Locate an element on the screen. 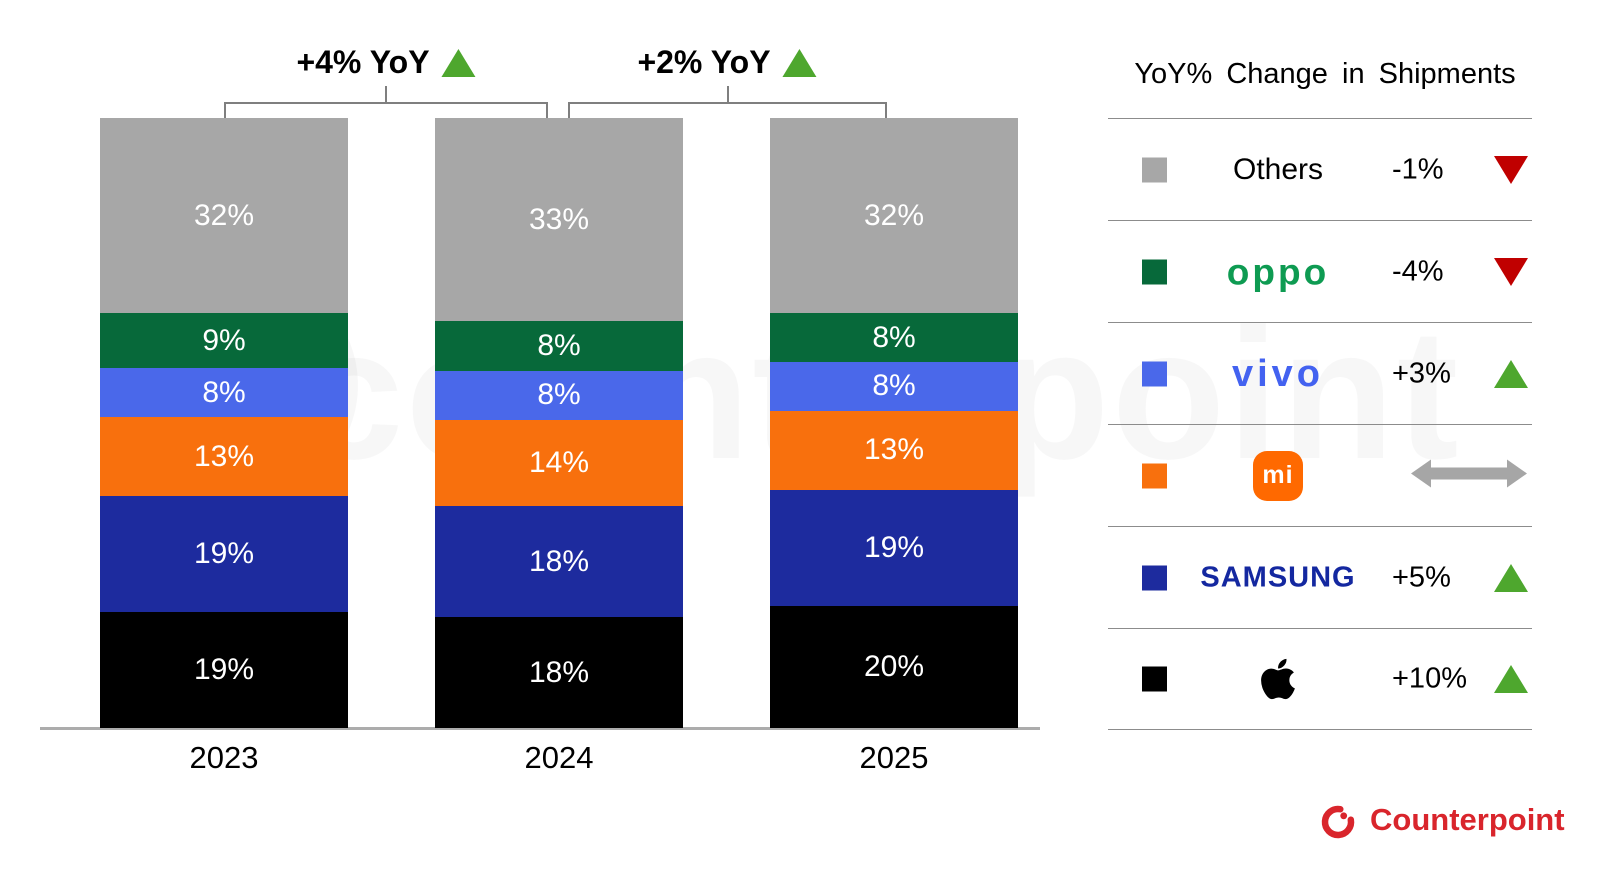 This screenshot has width=1600, height=884. segment-oppo-2024: 8% is located at coordinates (559, 346).